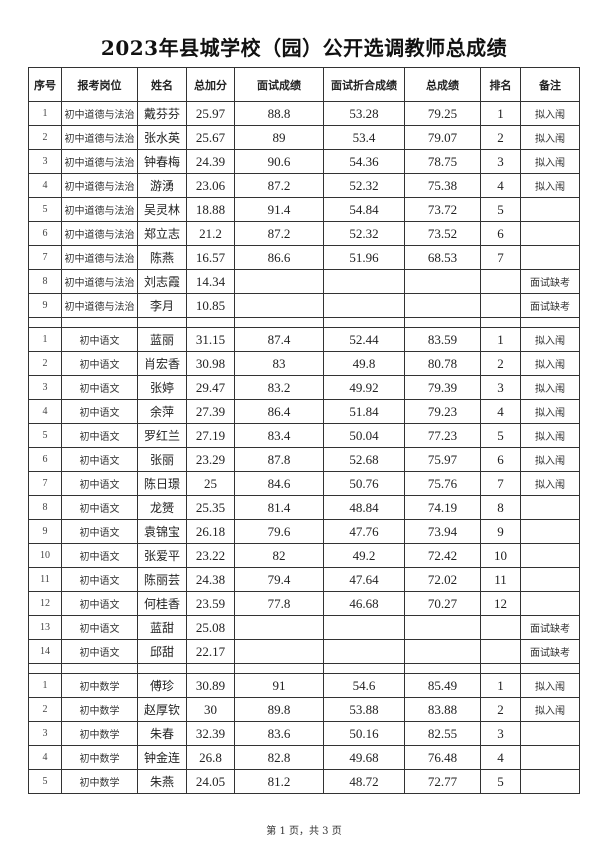  What do you see at coordinates (279, 627) in the screenshot?
I see `cell-interview-score` at bounding box center [279, 627].